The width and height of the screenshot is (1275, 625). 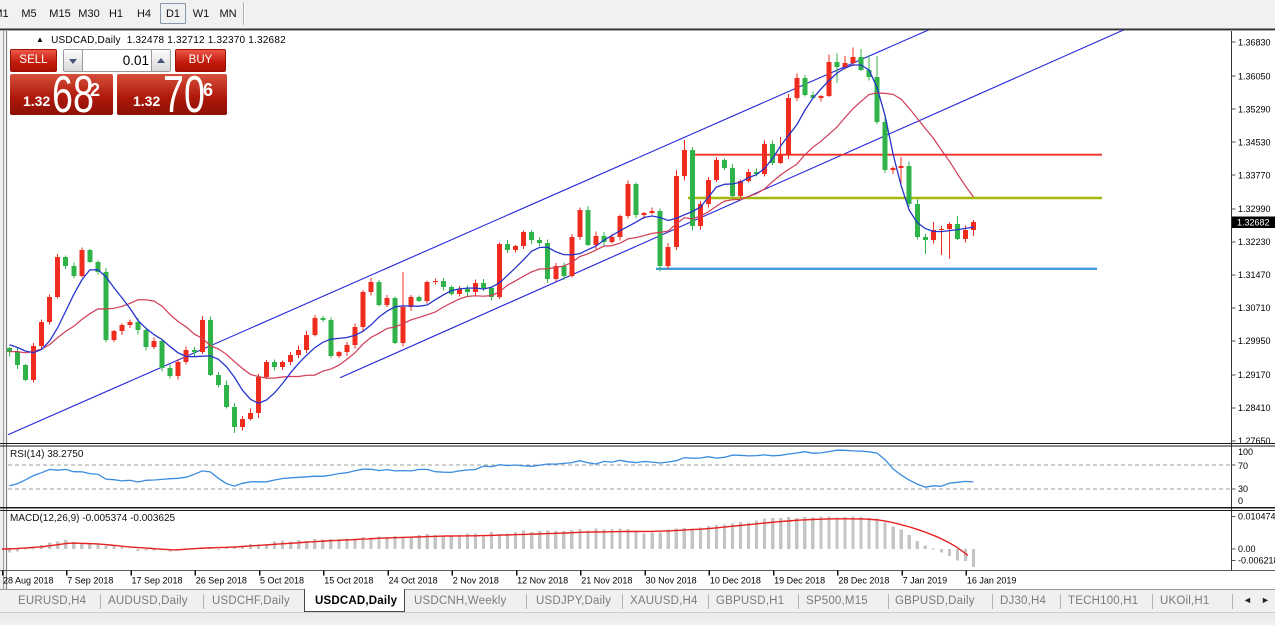 I want to click on svg-text: 17 Sep 2018, so click(x=157, y=581).